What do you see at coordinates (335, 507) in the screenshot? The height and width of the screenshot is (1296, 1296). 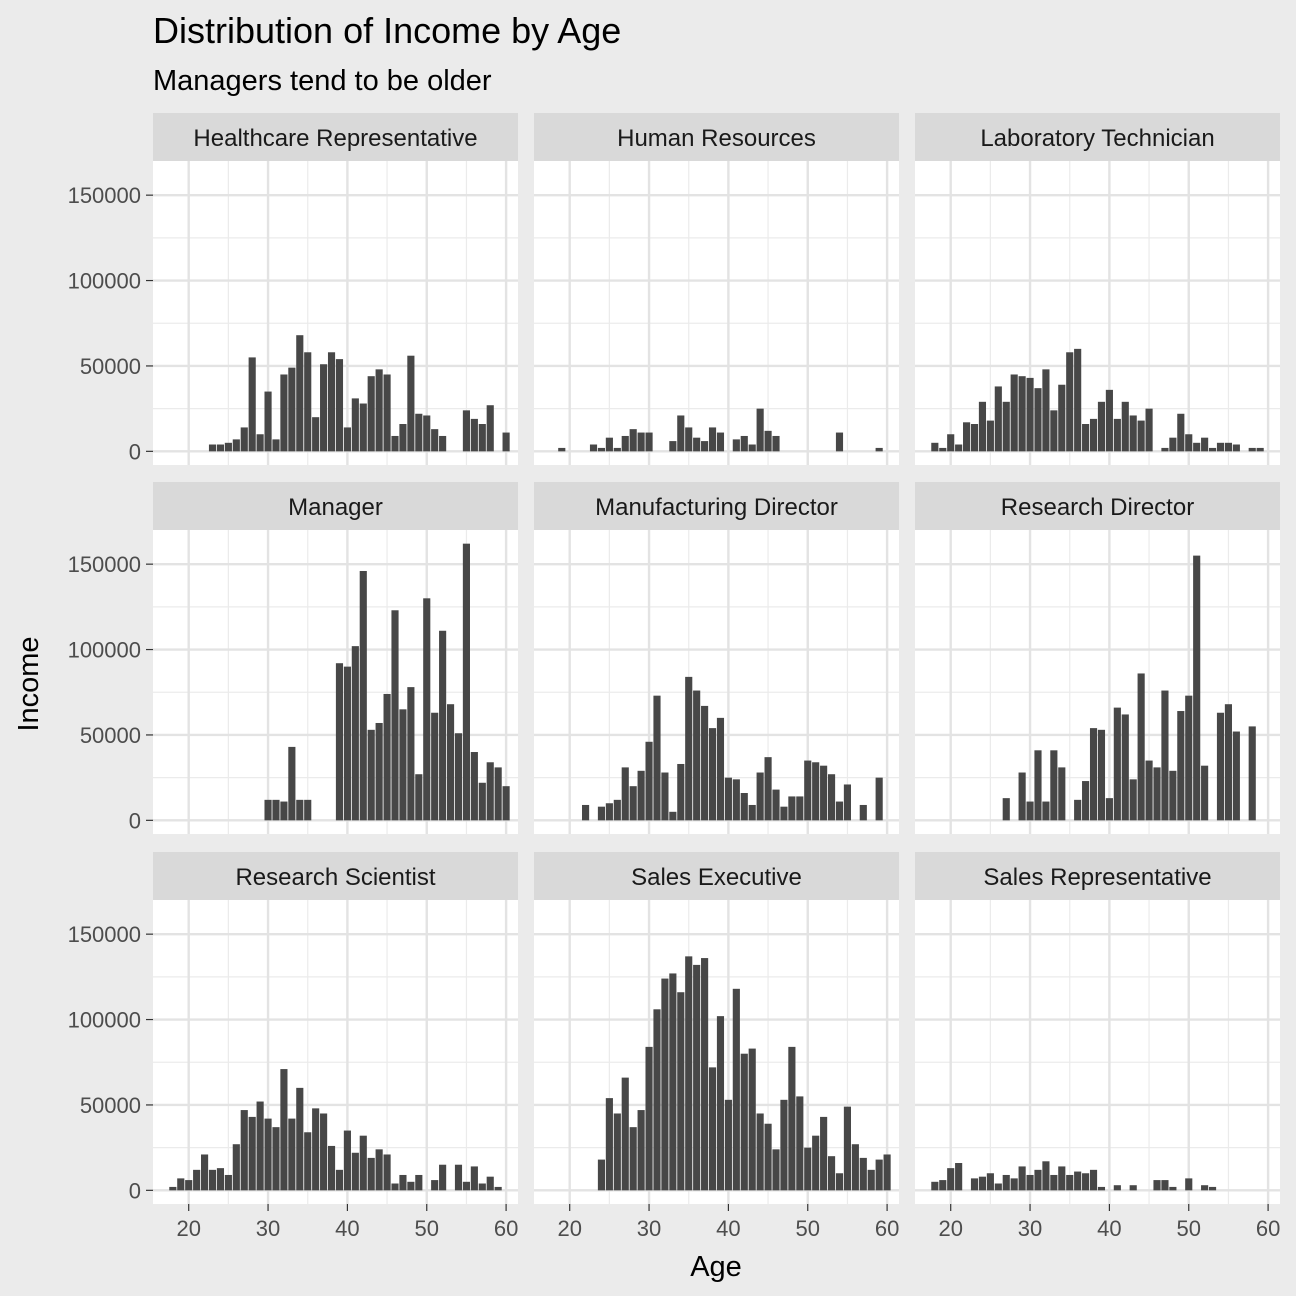 I see `facet-strip-label: Manager` at bounding box center [335, 507].